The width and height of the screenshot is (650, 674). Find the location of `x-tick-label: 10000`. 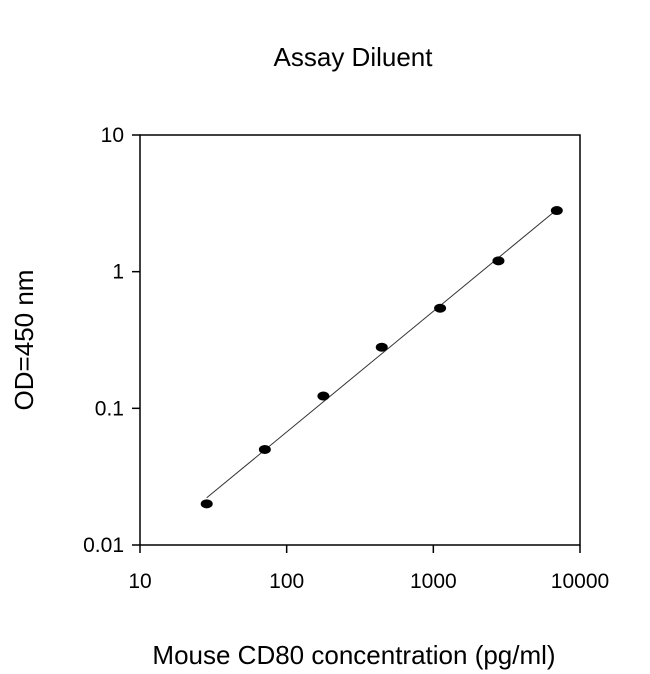

x-tick-label: 10000 is located at coordinates (580, 581).